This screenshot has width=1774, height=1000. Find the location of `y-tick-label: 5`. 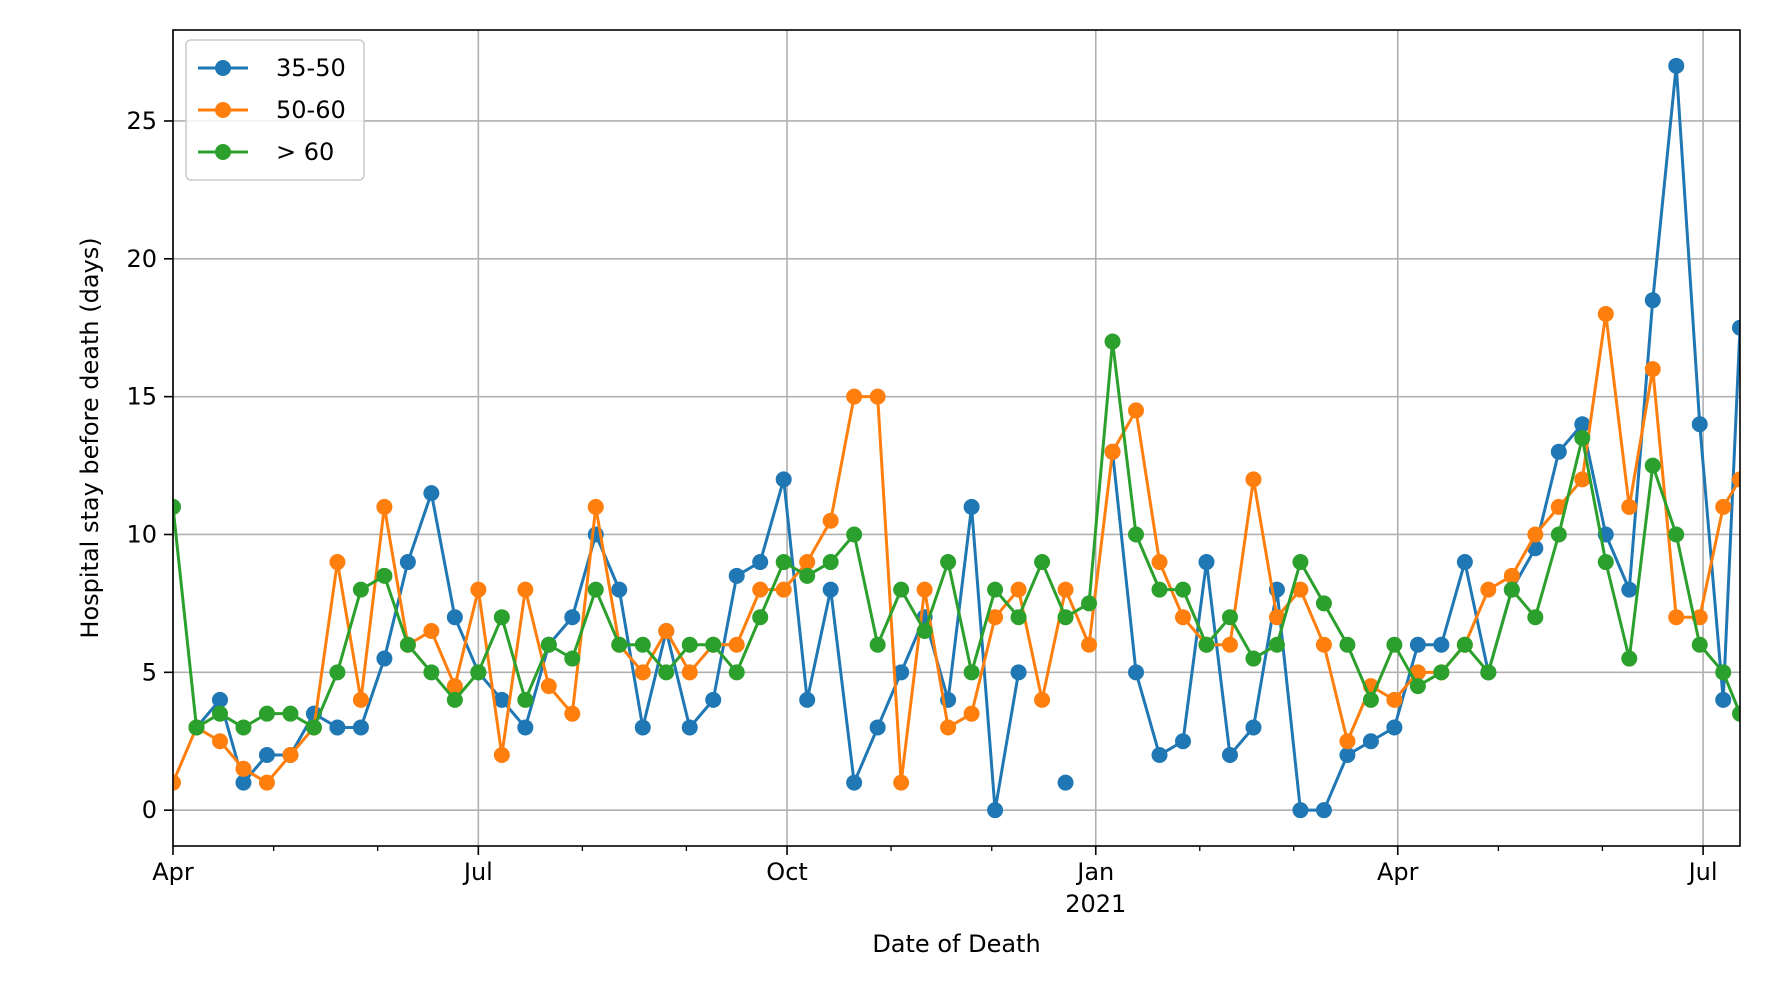

y-tick-label: 5 is located at coordinates (149, 672).